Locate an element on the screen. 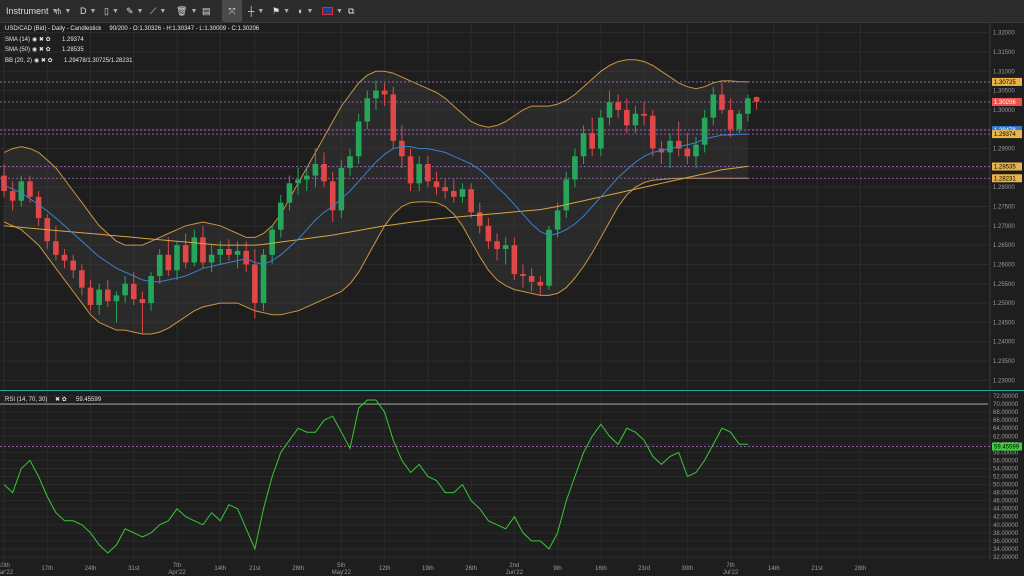 Image resolution: width=1024 pixels, height=576 pixels. rsi-legend-label: RSI (14, 70, 30) is located at coordinates (26, 400).